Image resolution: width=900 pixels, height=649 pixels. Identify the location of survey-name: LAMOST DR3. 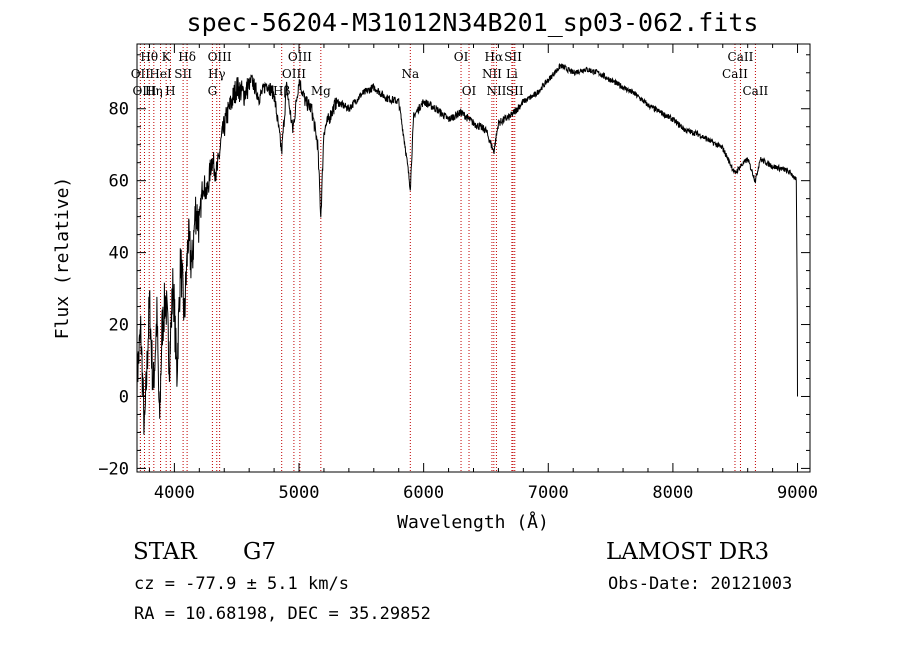
(688, 552).